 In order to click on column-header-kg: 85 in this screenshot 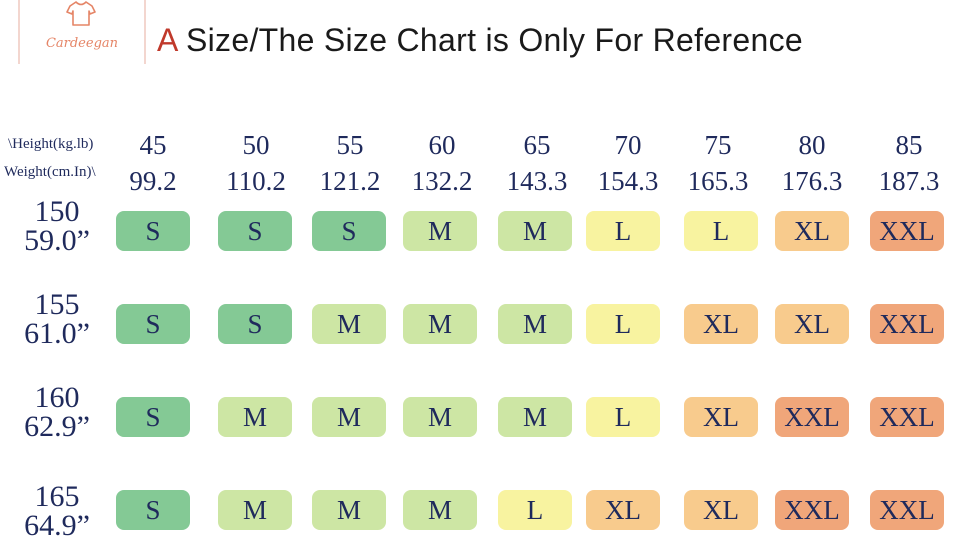, I will do `click(909, 145)`.